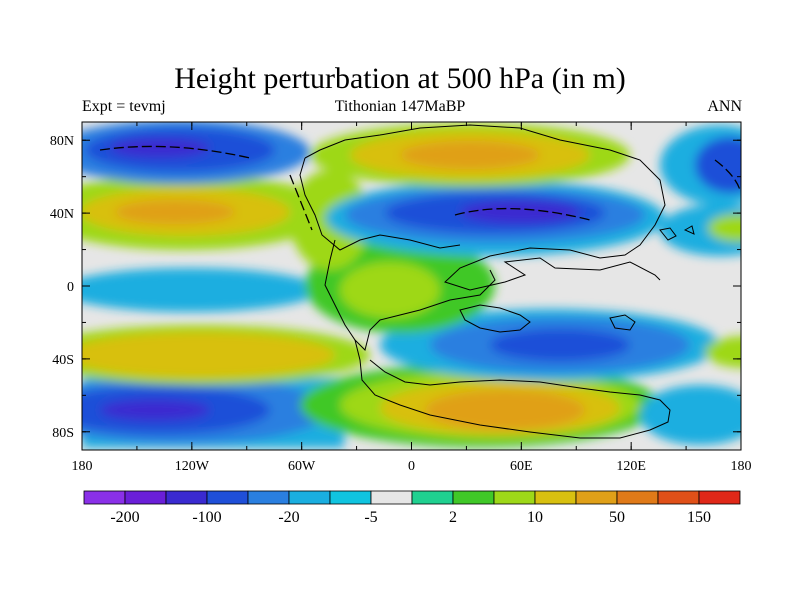  I want to click on colorbar-label: 50, so click(617, 517).